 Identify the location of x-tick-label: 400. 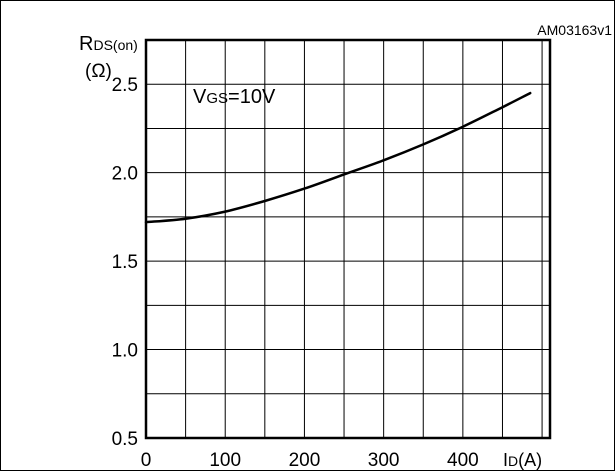
(463, 460).